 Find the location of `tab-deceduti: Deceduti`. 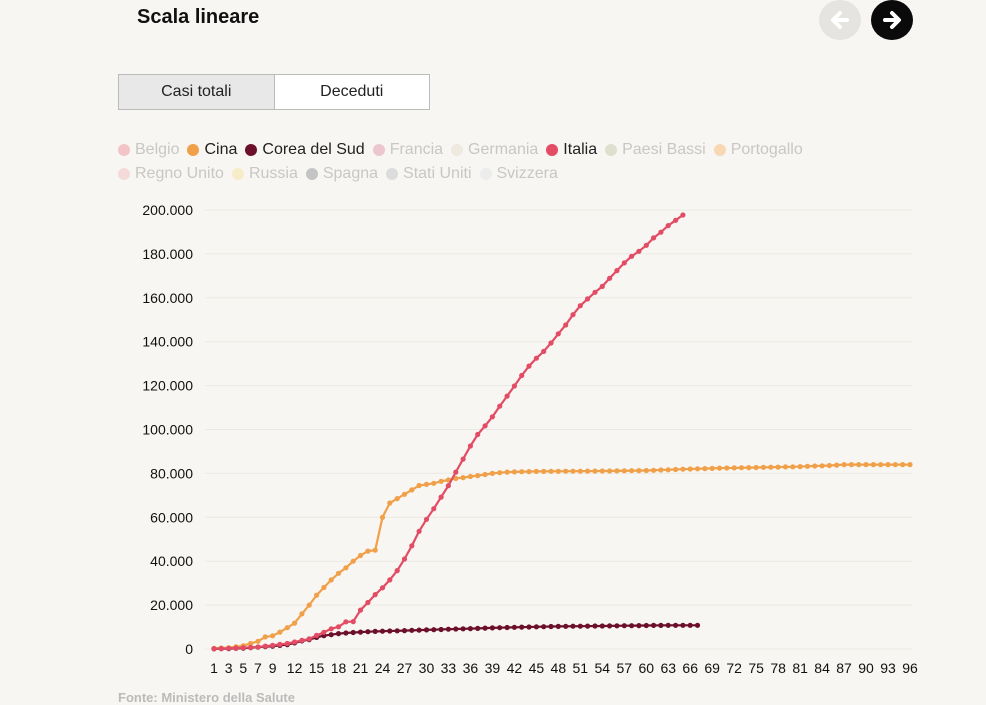

tab-deceduti: Deceduti is located at coordinates (351, 92).